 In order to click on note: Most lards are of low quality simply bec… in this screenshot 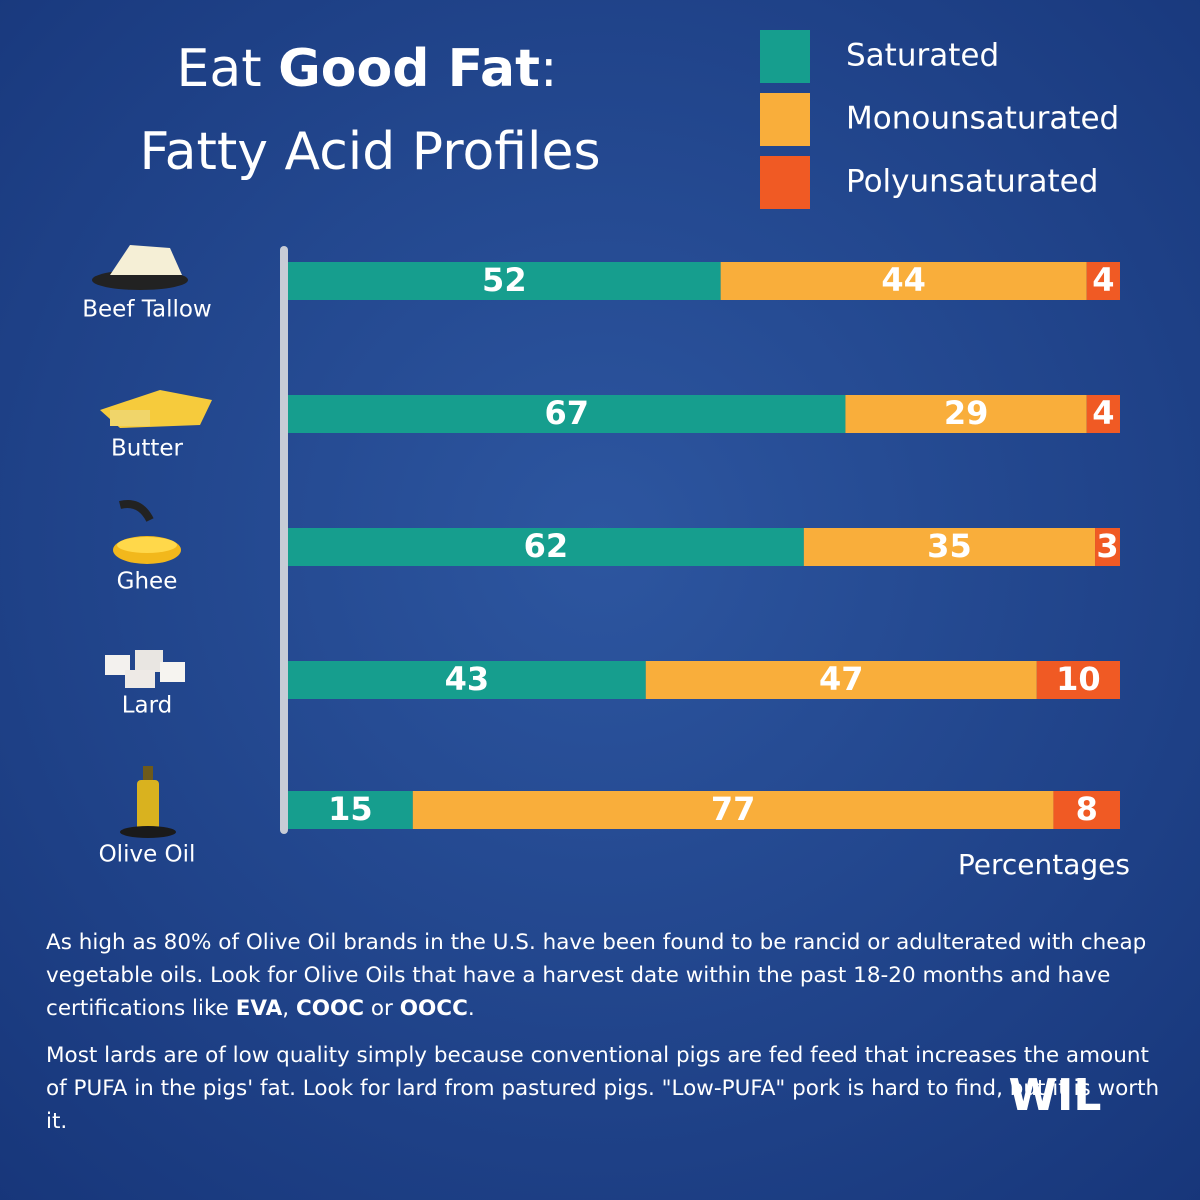, I will do `click(606, 1088)`.